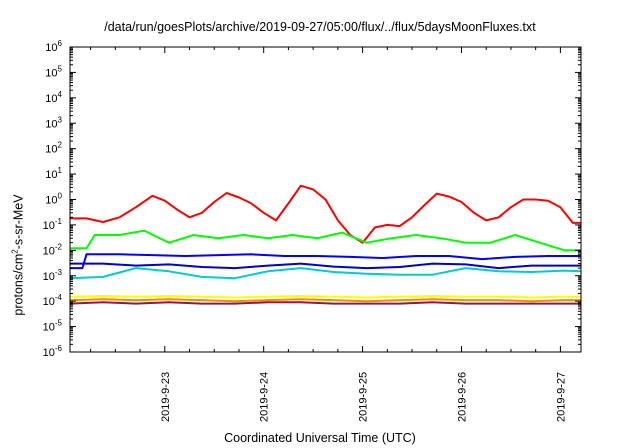 The image size is (640, 448). Describe the element at coordinates (59, 221) in the screenshot. I see `y-tick-exponent: -1` at that location.